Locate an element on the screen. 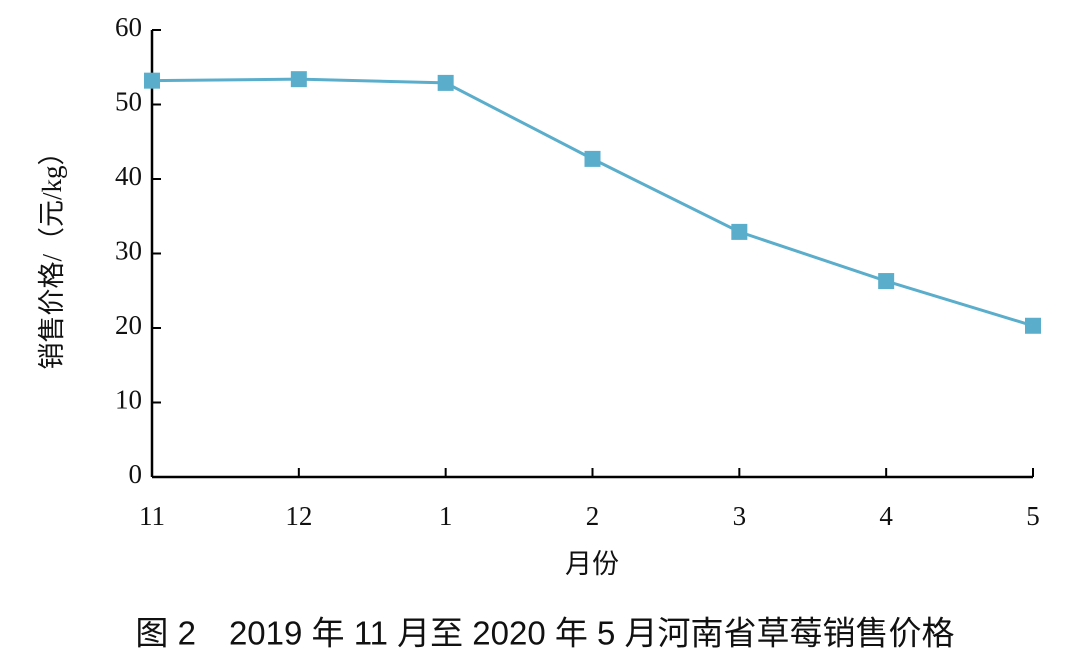 The width and height of the screenshot is (1080, 668). x-tick-label: 1 is located at coordinates (446, 516).